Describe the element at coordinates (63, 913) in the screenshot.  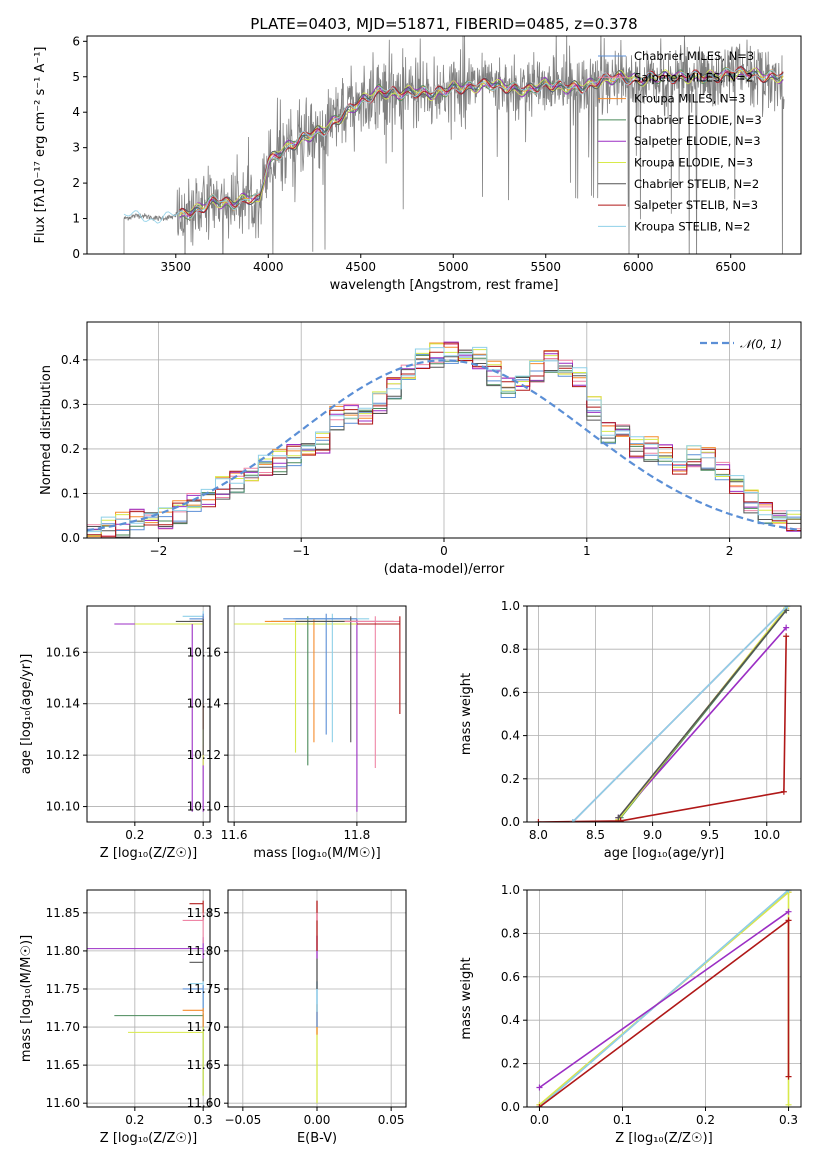
I see `mass-vs-Z-ytick-label: 11.85` at that location.